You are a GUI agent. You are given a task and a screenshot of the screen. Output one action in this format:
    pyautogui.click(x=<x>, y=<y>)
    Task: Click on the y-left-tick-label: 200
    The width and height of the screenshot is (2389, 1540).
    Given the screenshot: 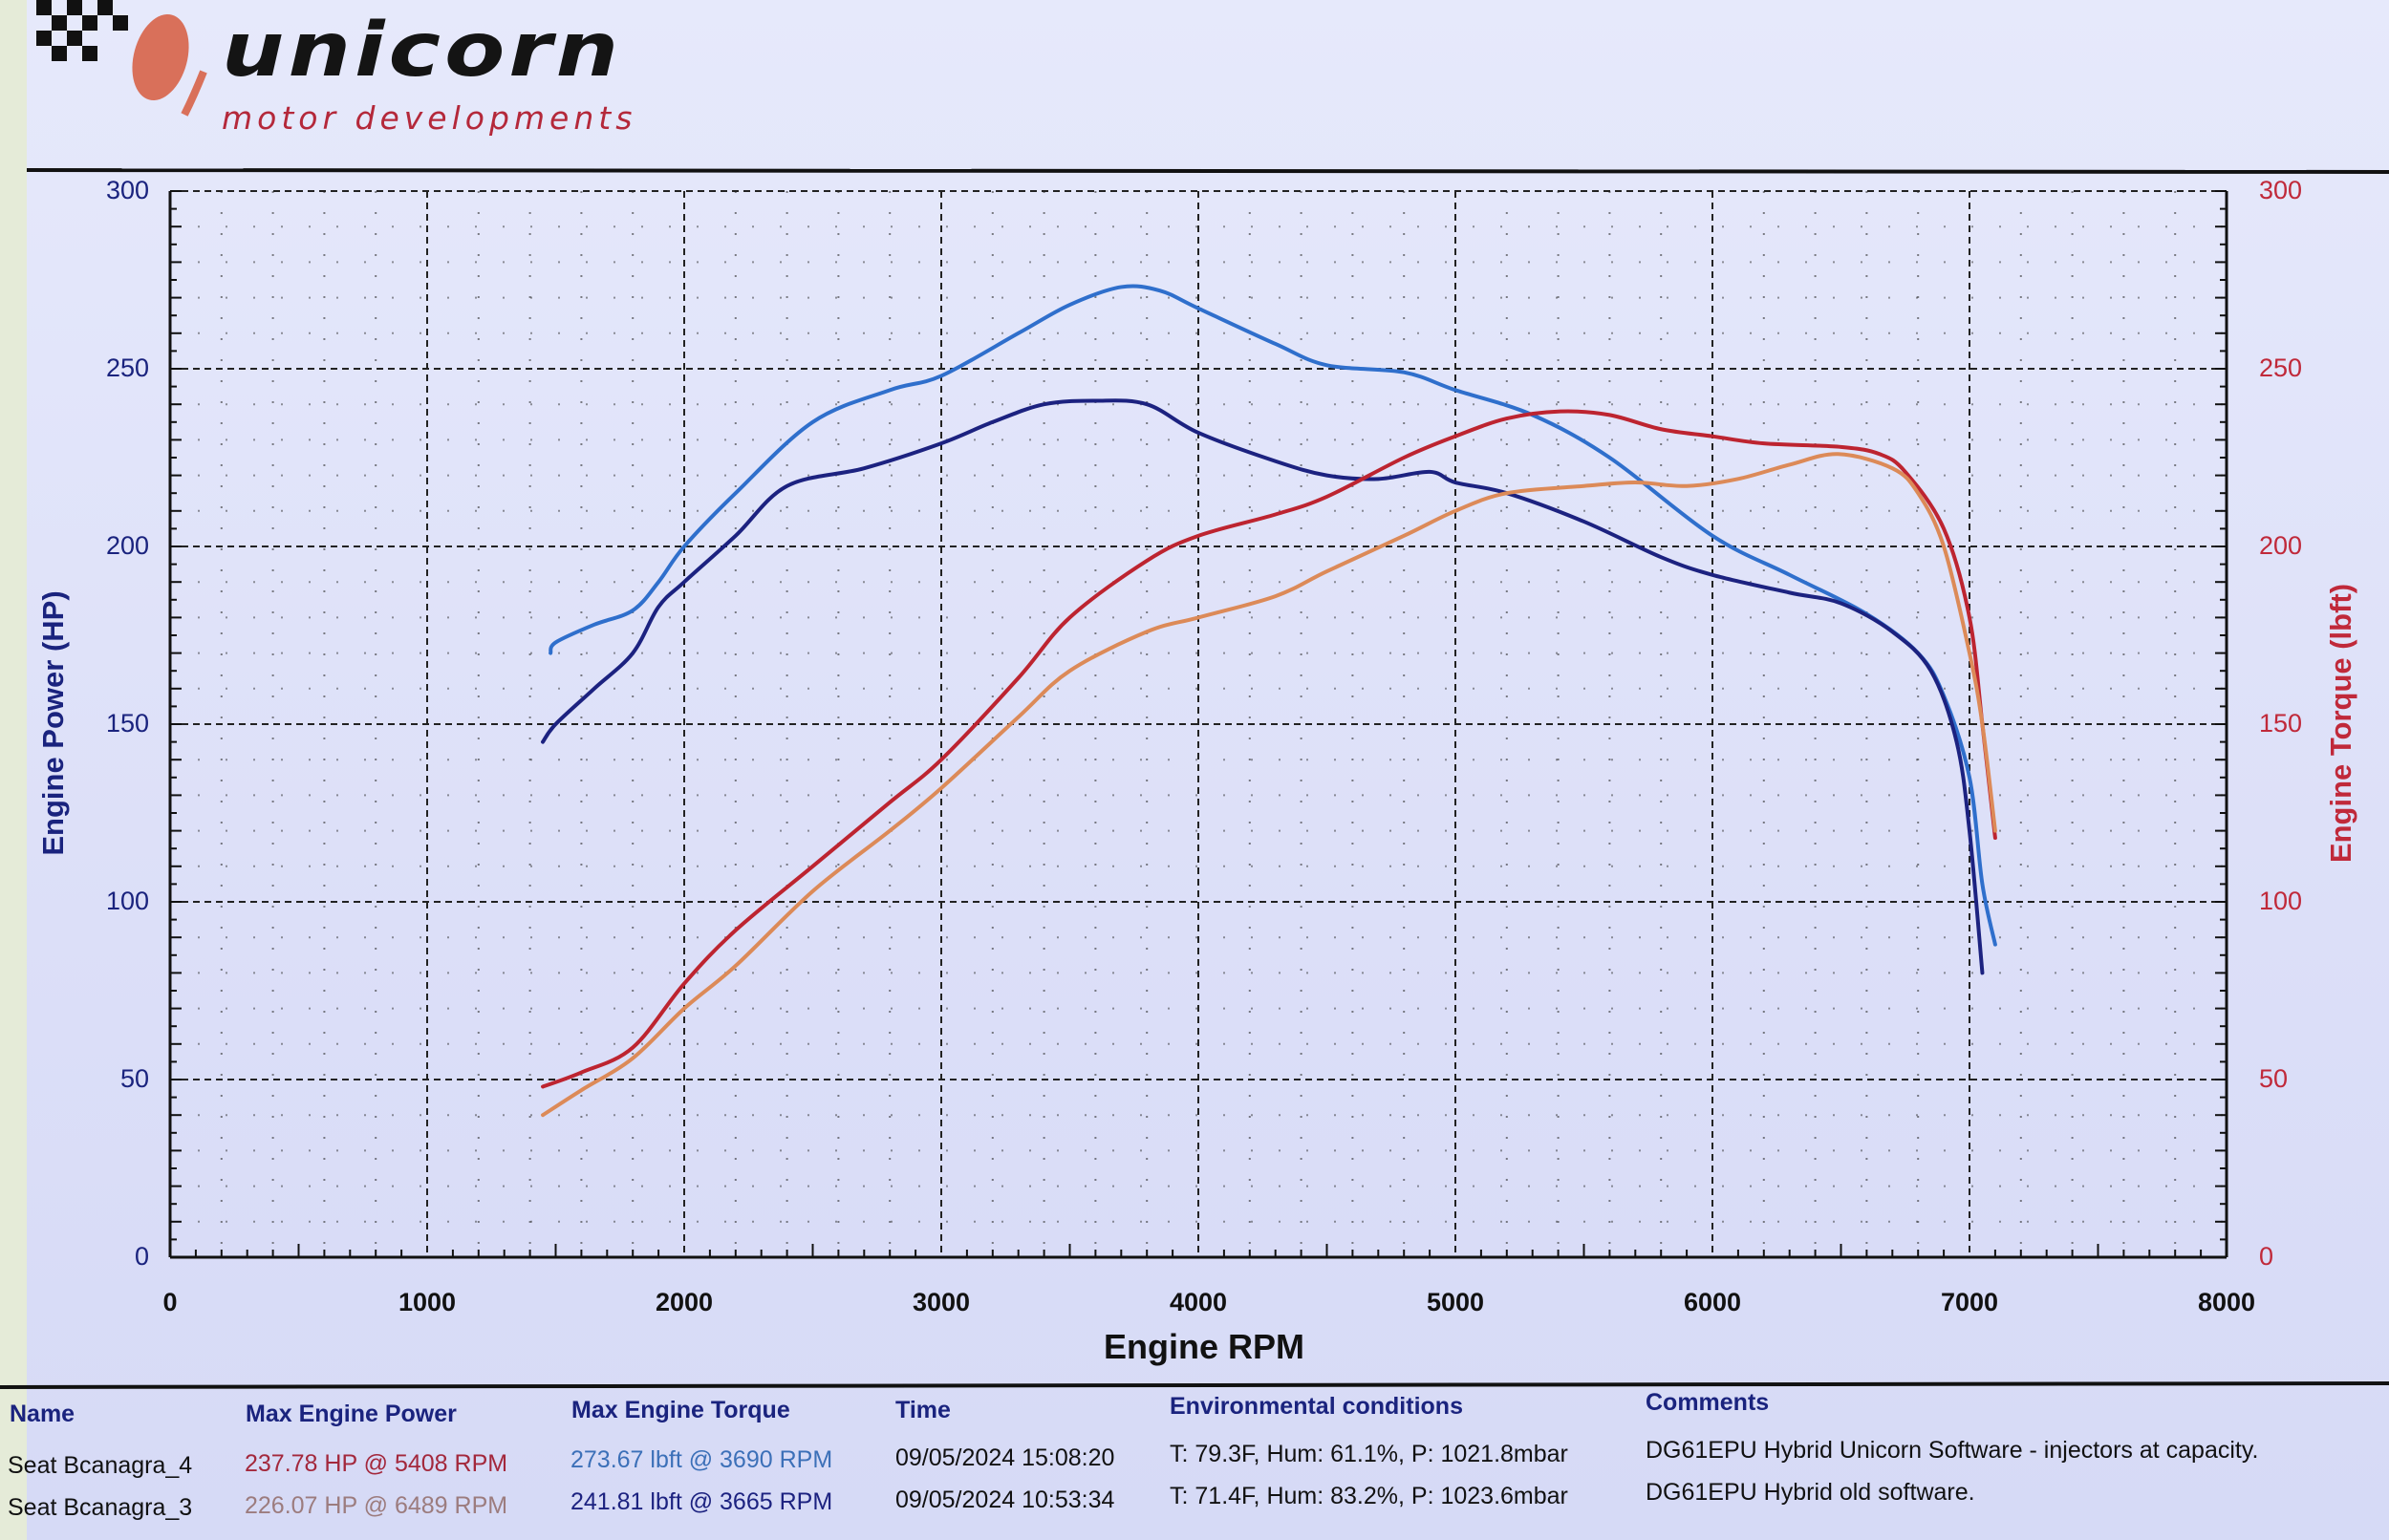 What is the action you would take?
    pyautogui.click(x=127, y=545)
    